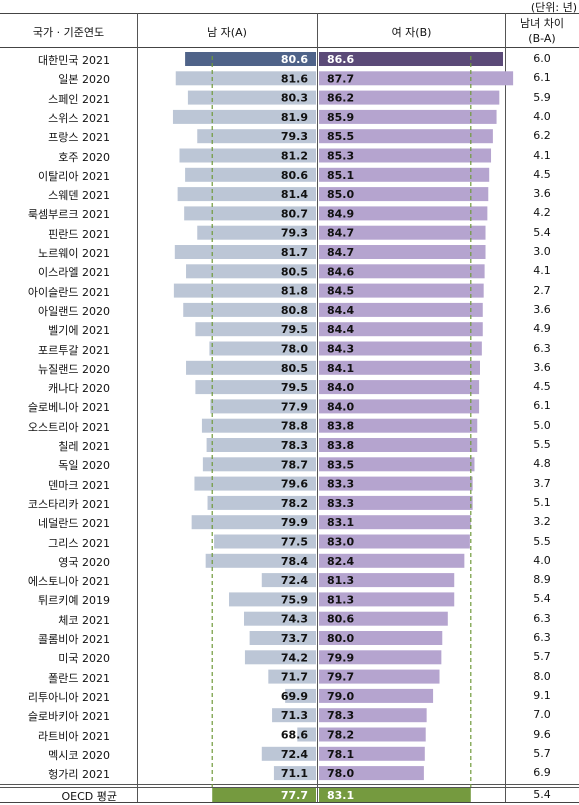 Image resolution: width=579 pixels, height=805 pixels. What do you see at coordinates (74, 369) in the screenshot?
I see `row-label: 뉴질랜드 2020` at bounding box center [74, 369].